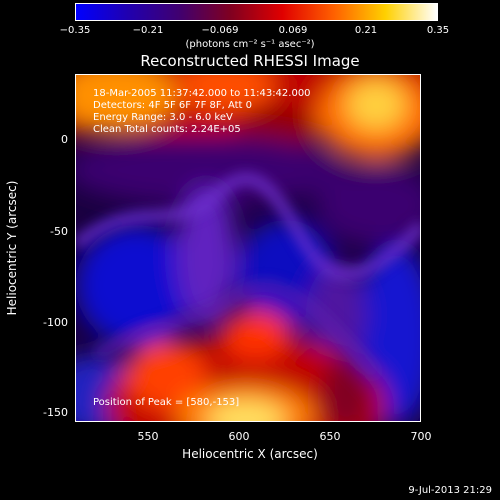 Image resolution: width=500 pixels, height=500 pixels. I want to click on colorbar-tick: −0.069, so click(220, 30).